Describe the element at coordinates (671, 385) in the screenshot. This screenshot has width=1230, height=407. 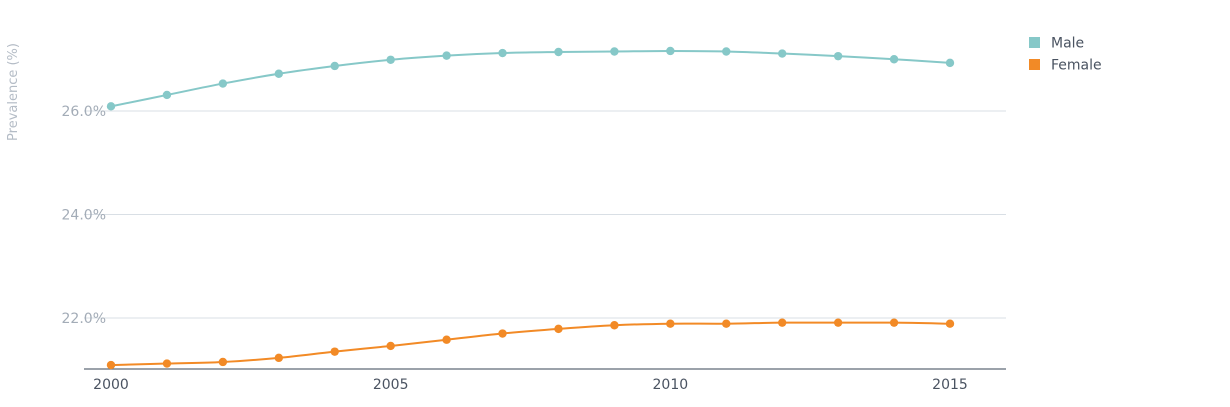
I see `x-tick-label: 2010` at that location.